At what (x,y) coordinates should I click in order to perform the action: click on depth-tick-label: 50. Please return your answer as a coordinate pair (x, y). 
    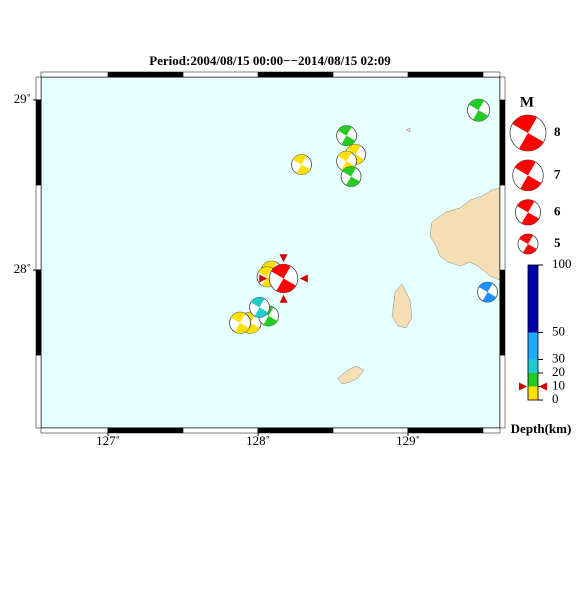
    Looking at the image, I should click on (558, 330).